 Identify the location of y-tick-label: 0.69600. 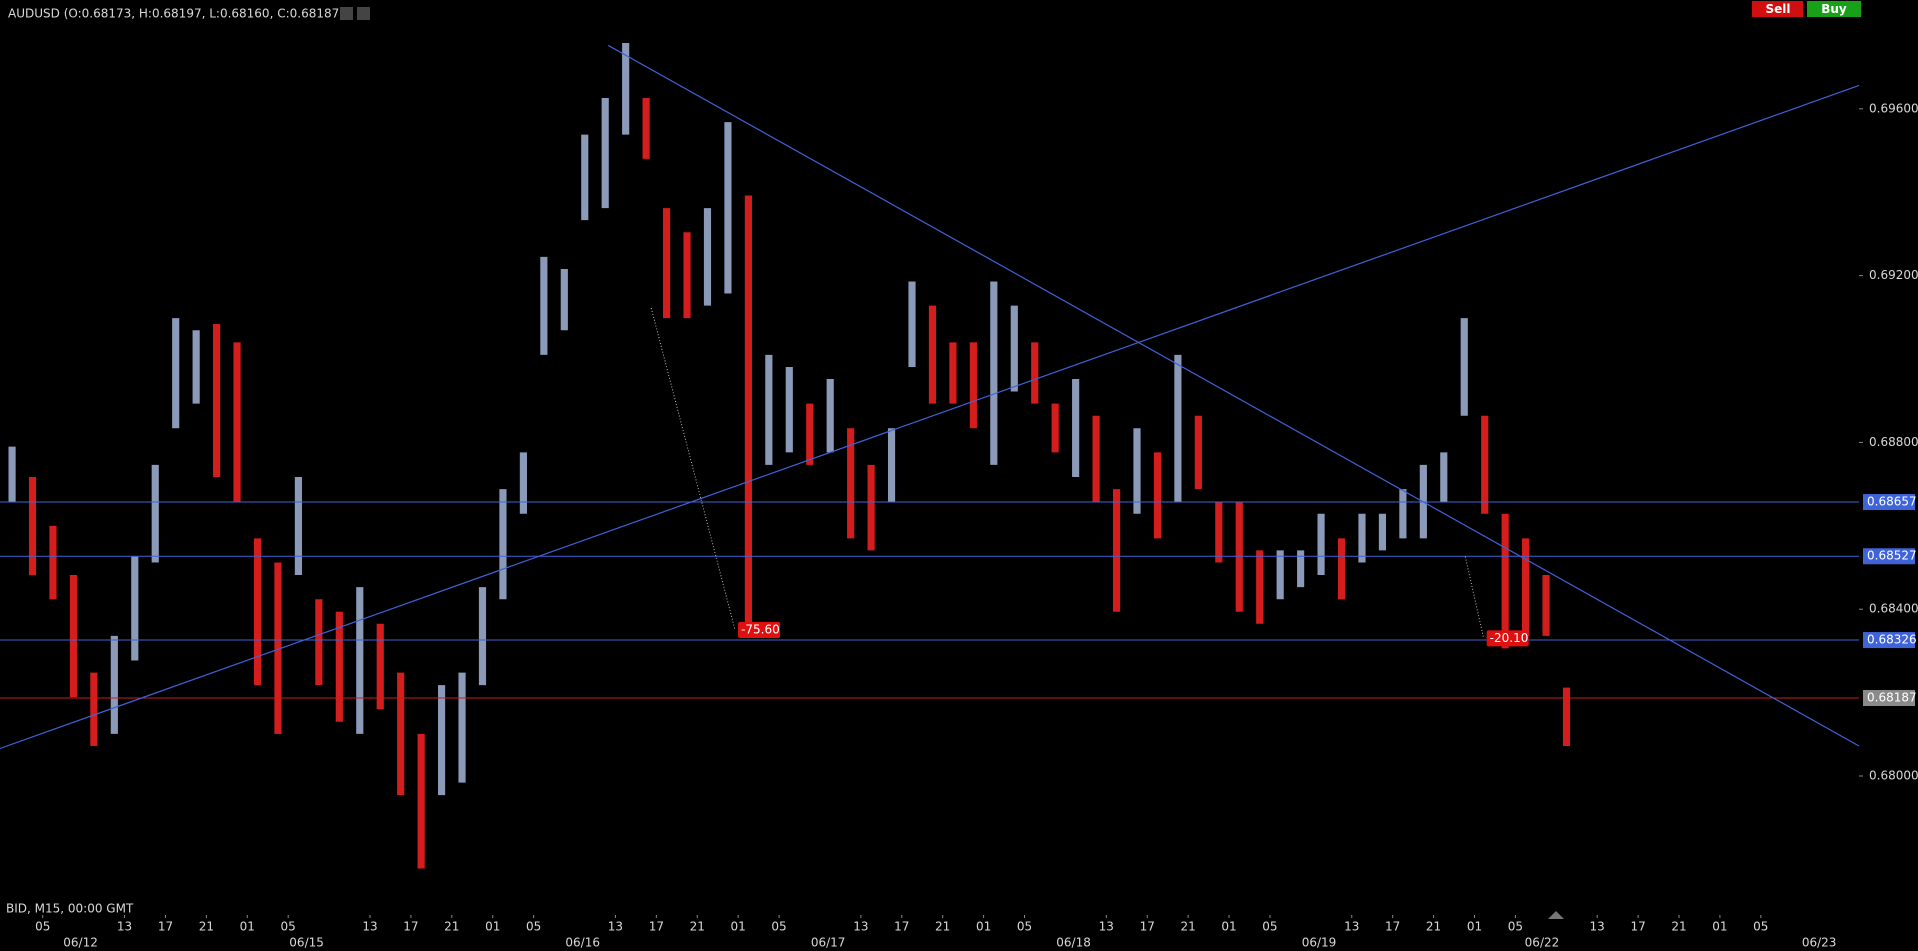
(1893, 108).